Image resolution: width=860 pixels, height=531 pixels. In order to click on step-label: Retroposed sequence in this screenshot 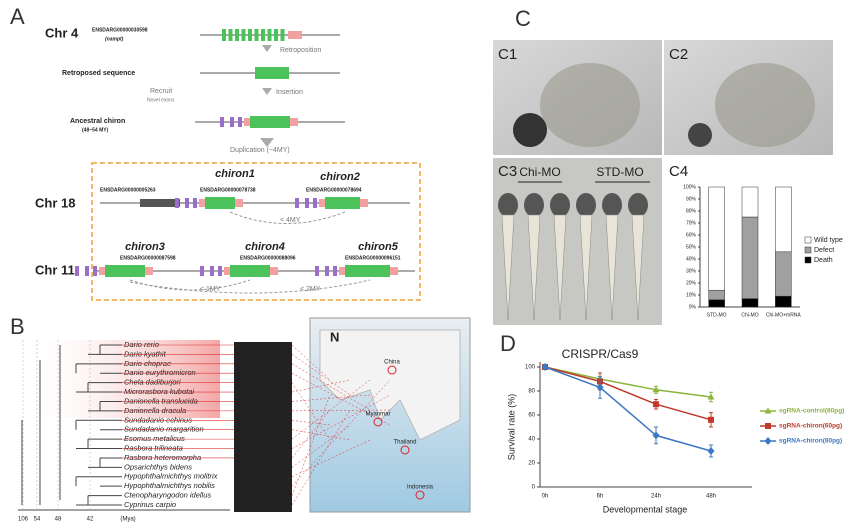, I will do `click(98, 73)`.